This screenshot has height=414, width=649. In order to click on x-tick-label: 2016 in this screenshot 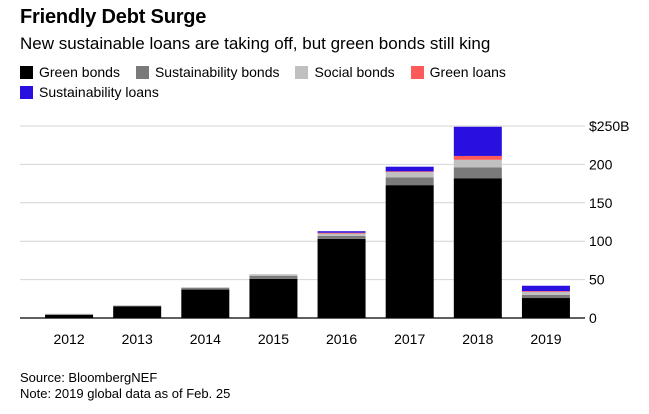, I will do `click(341, 339)`.